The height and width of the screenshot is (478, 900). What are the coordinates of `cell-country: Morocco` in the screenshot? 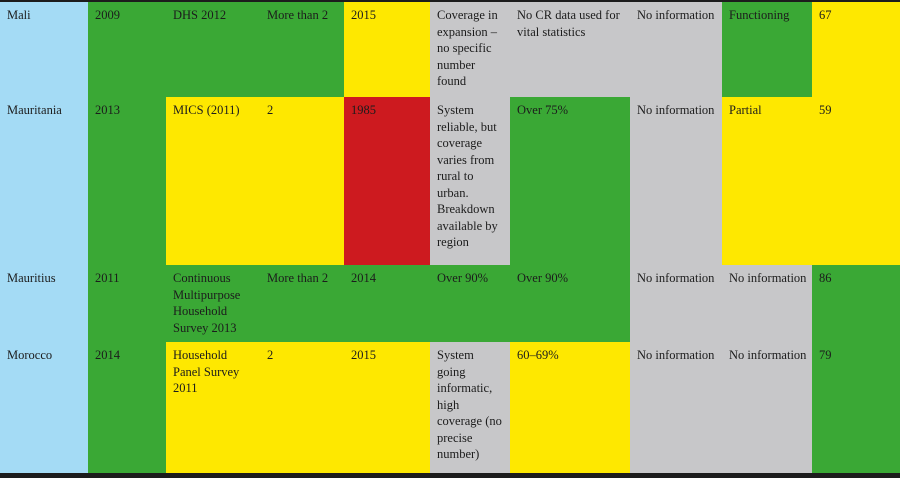 It's located at (44, 407).